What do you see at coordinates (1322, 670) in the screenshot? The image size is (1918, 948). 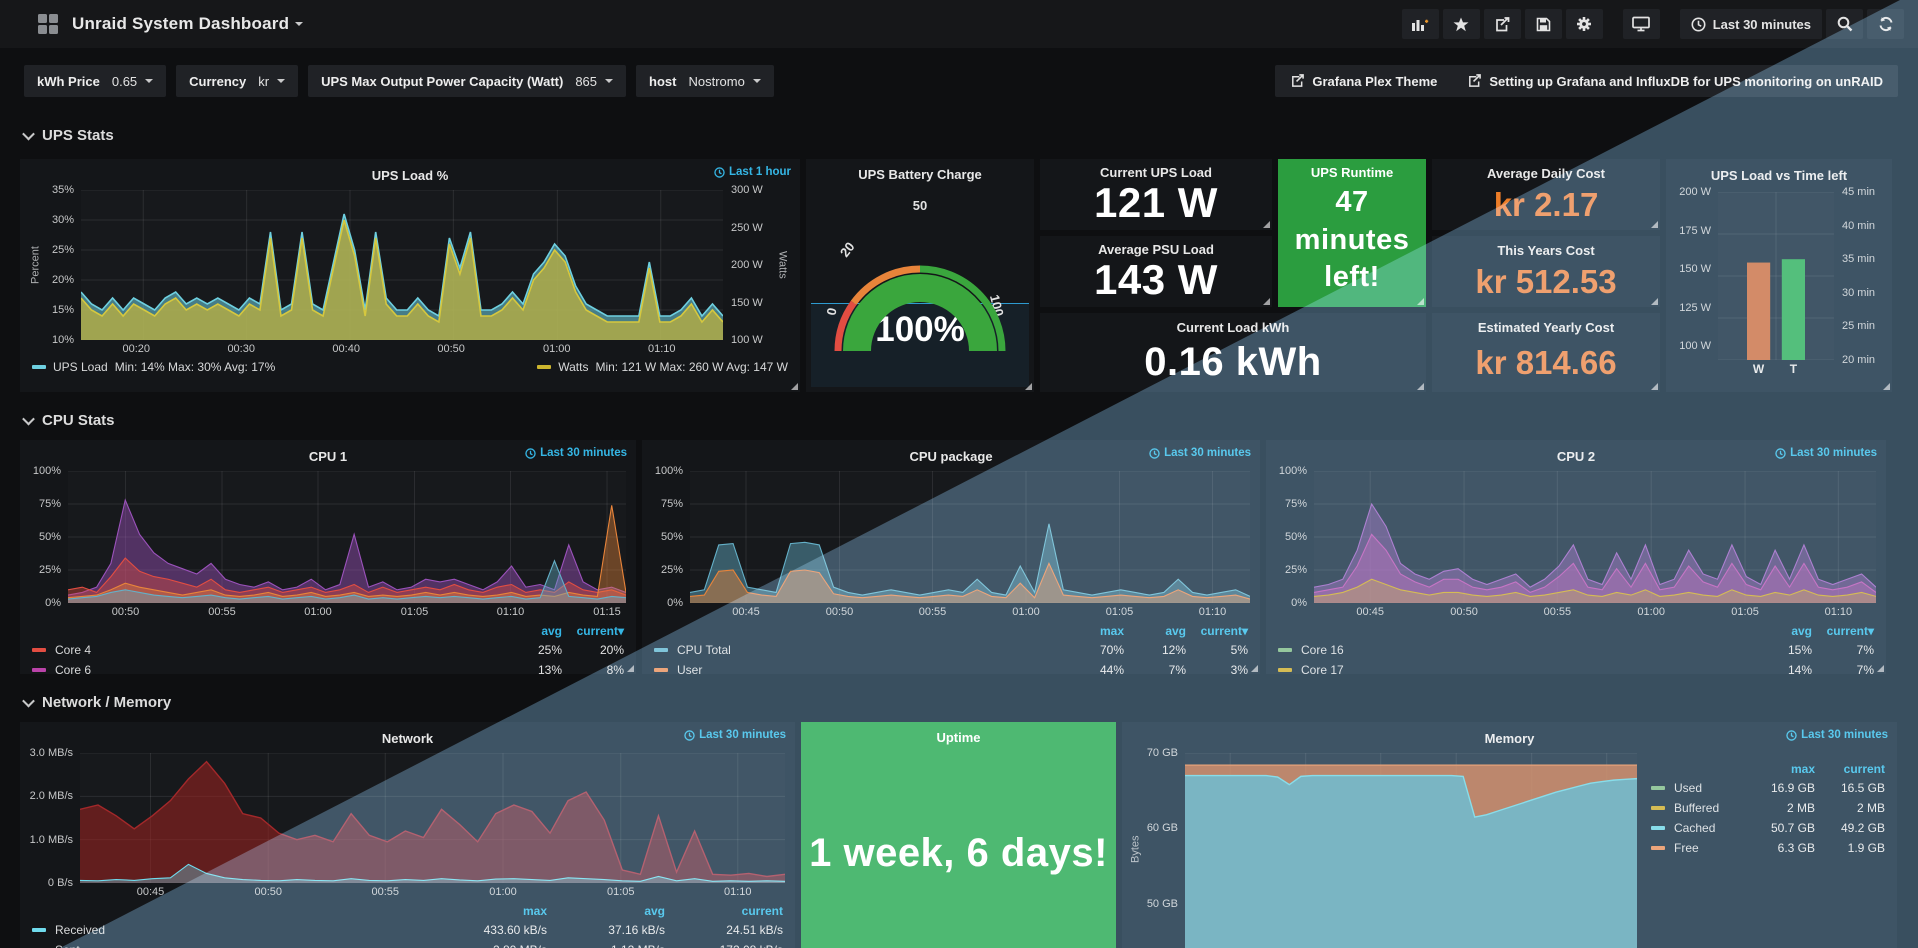 I see `series-name: Core 17` at bounding box center [1322, 670].